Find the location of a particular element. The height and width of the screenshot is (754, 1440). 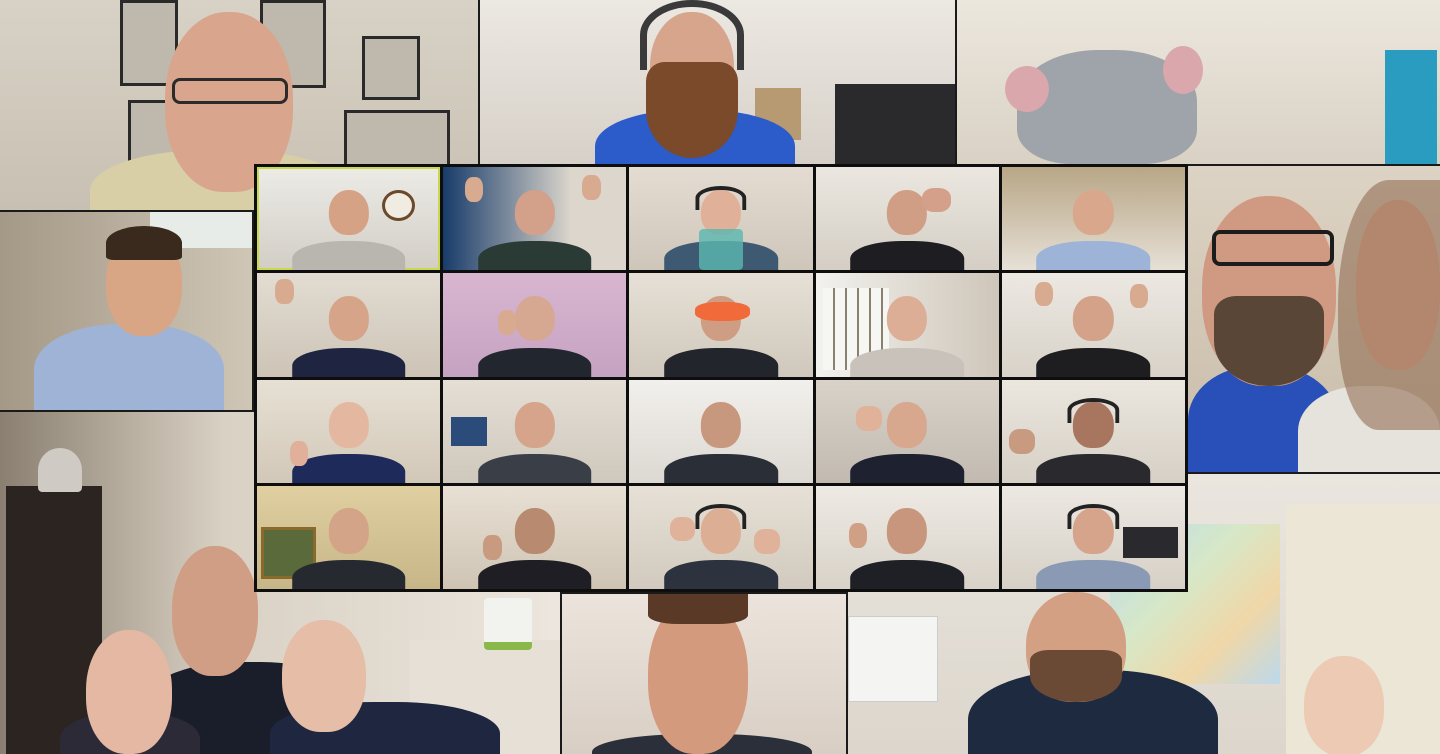

lamp is located at coordinates (60, 470).